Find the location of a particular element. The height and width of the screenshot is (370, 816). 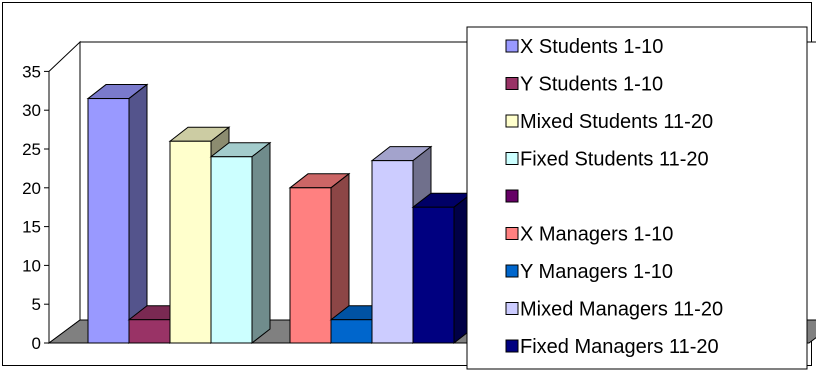

legend-item: Y Students 1-10 is located at coordinates (584, 85).